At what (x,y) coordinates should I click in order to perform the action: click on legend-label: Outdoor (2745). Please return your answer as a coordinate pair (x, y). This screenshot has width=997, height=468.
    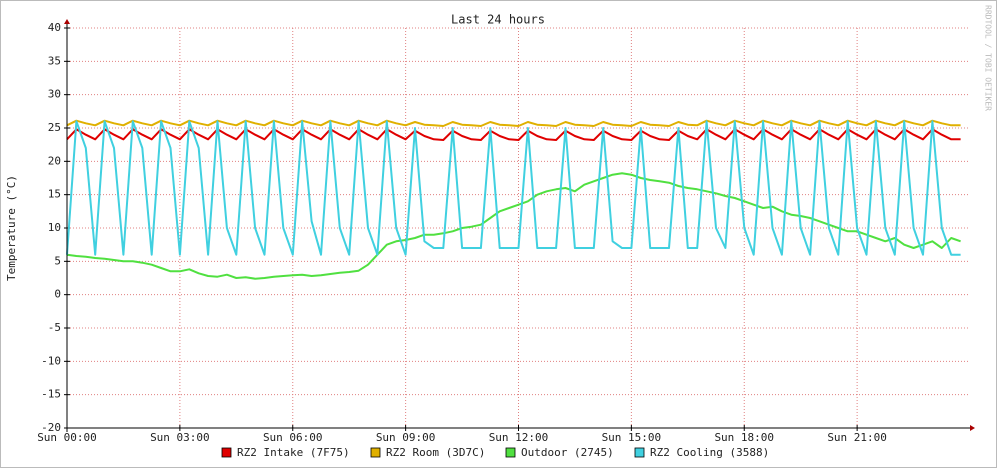
    Looking at the image, I should click on (567, 452).